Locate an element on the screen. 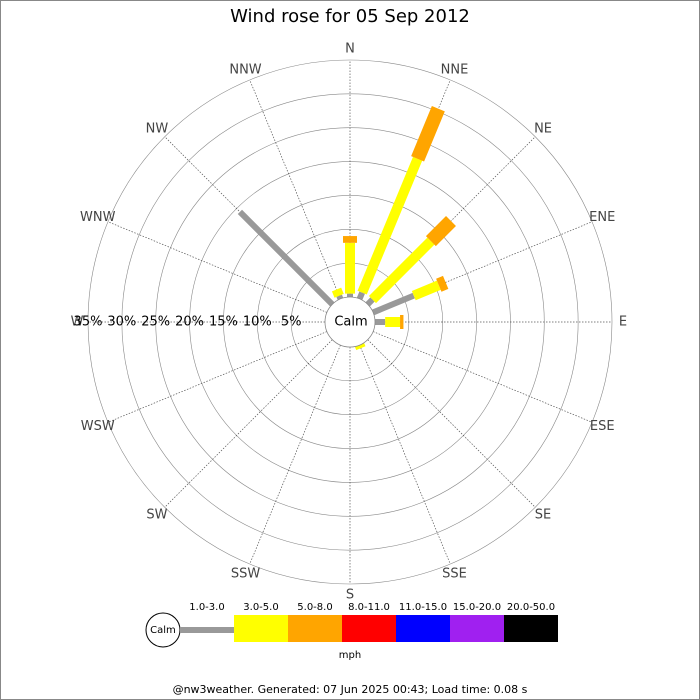 The image size is (700, 700). direction-label: NNW is located at coordinates (245, 69).